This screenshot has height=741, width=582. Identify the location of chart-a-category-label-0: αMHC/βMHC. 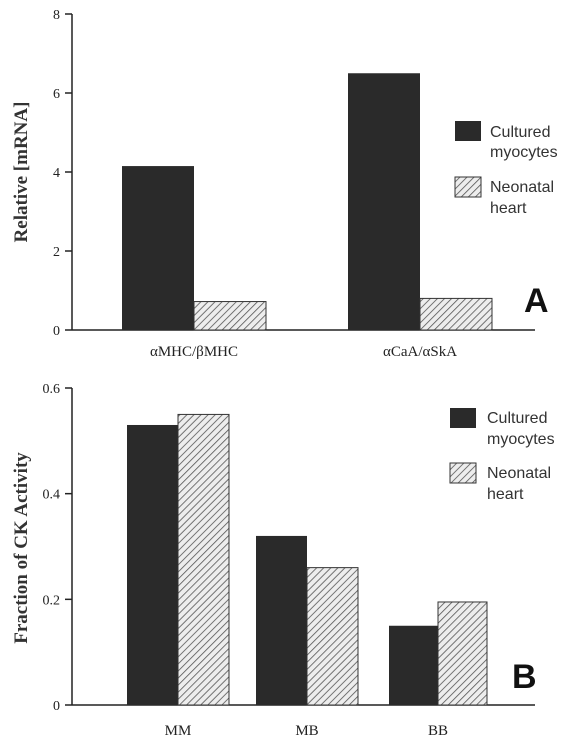
(194, 352).